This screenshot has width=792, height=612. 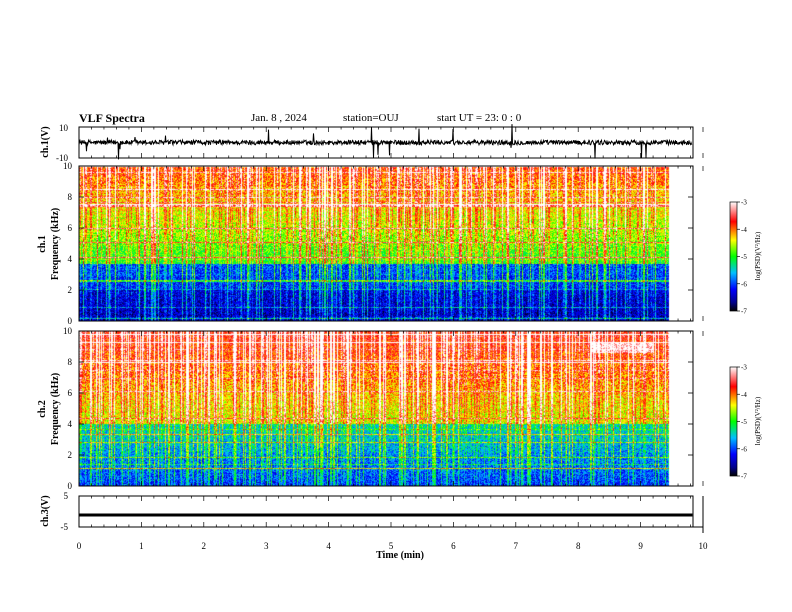 I want to click on spec2-ytick-6: 6, so click(x=70, y=393).